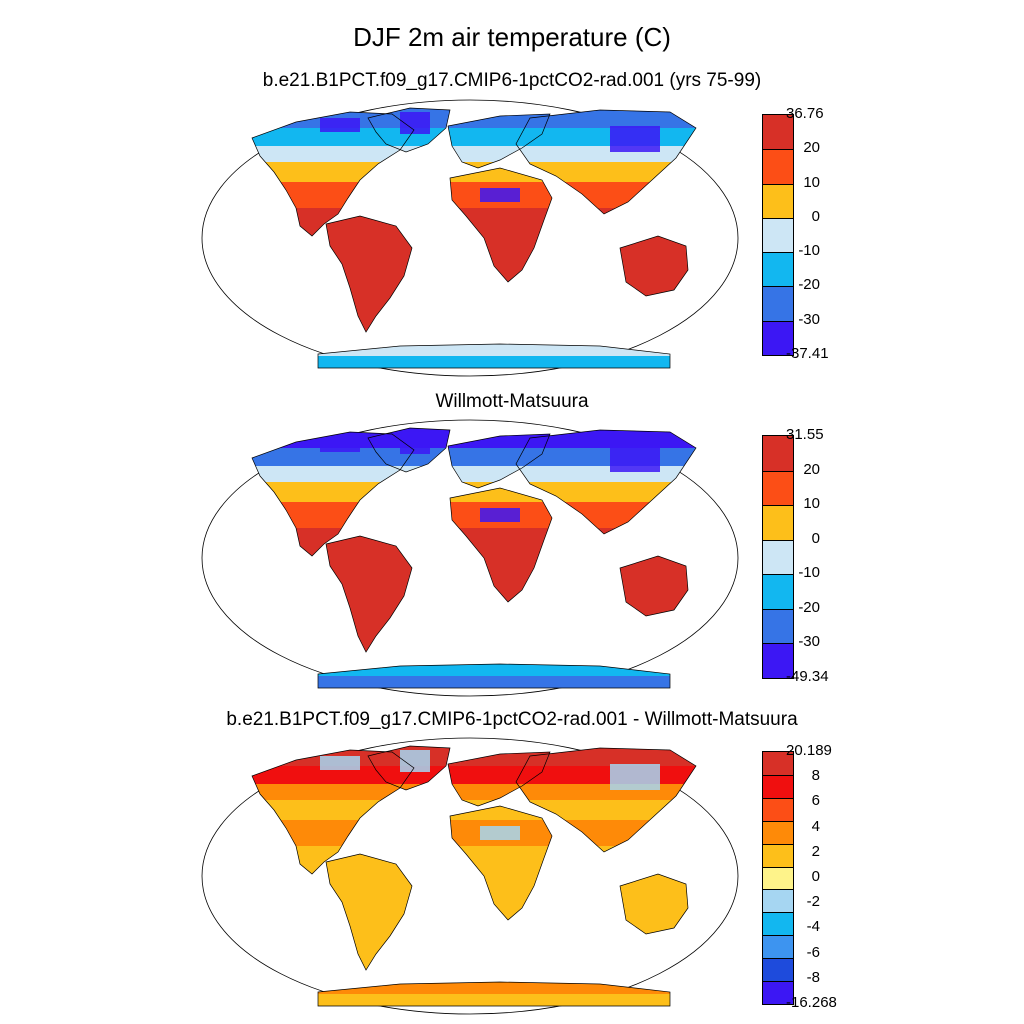 The width and height of the screenshot is (1024, 1024). I want to click on colorbar-label: 20.189, so click(809, 750).